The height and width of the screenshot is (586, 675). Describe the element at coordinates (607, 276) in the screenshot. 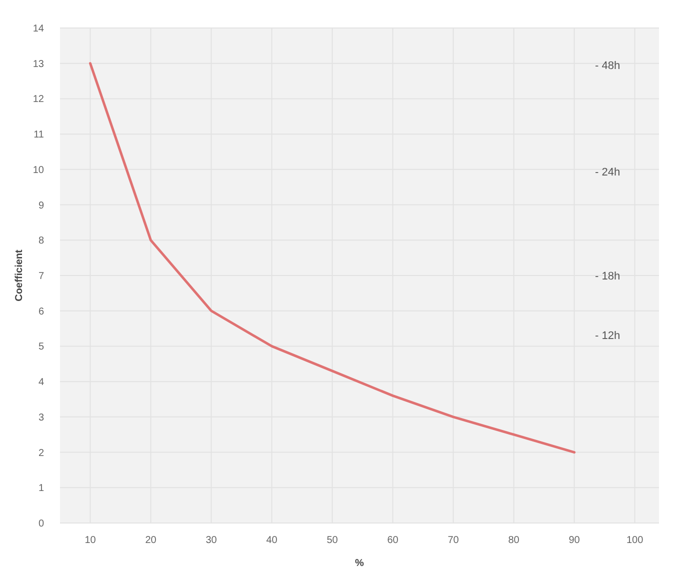

I see `annotation: - 18h` at that location.